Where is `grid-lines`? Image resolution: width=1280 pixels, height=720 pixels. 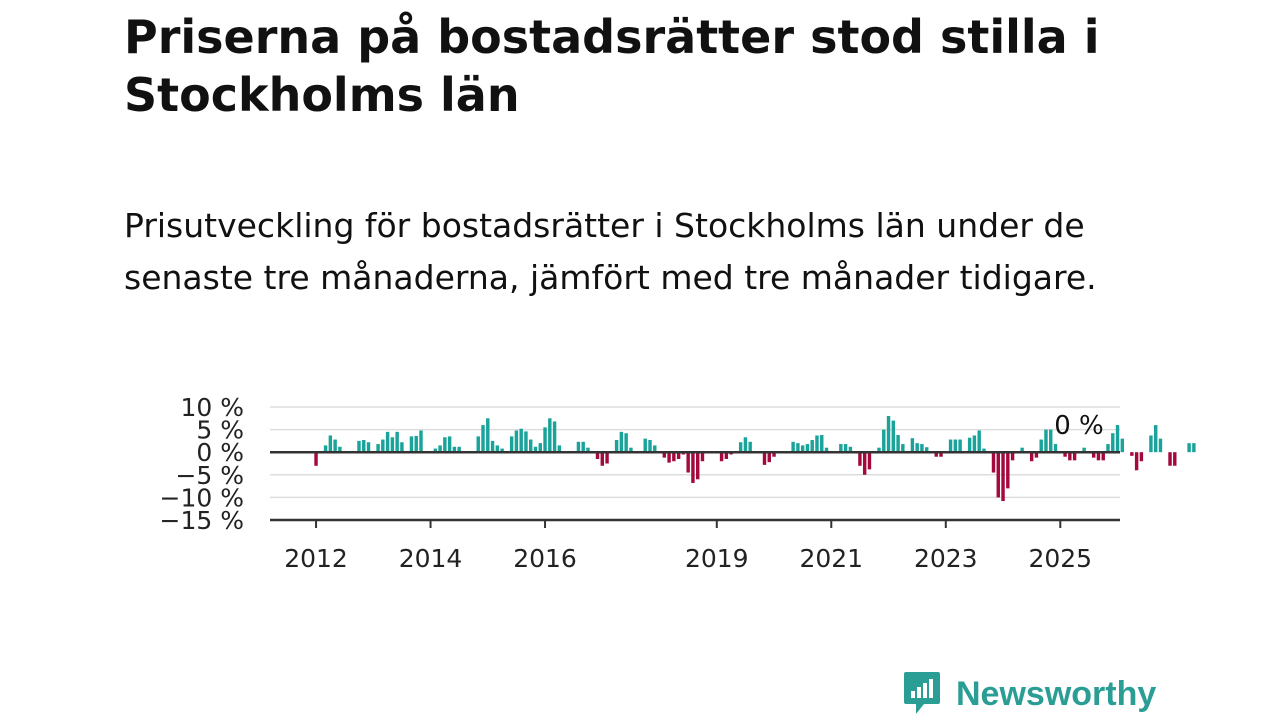 grid-lines is located at coordinates (695, 452).